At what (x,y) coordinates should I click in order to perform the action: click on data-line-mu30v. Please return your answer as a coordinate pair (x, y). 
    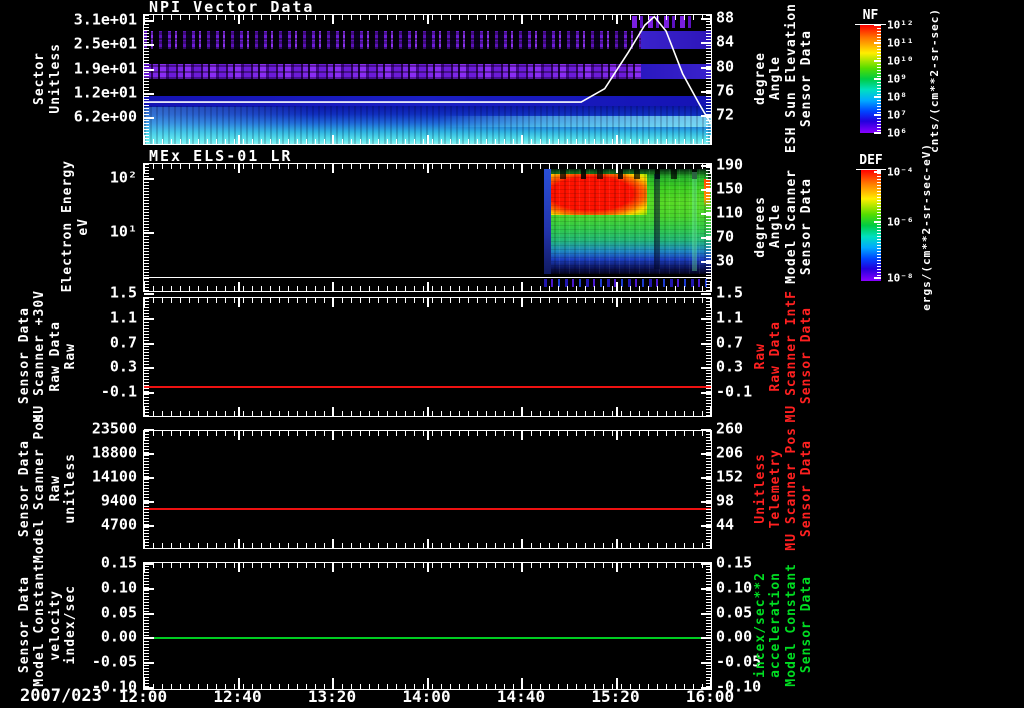
    Looking at the image, I should click on (427, 386).